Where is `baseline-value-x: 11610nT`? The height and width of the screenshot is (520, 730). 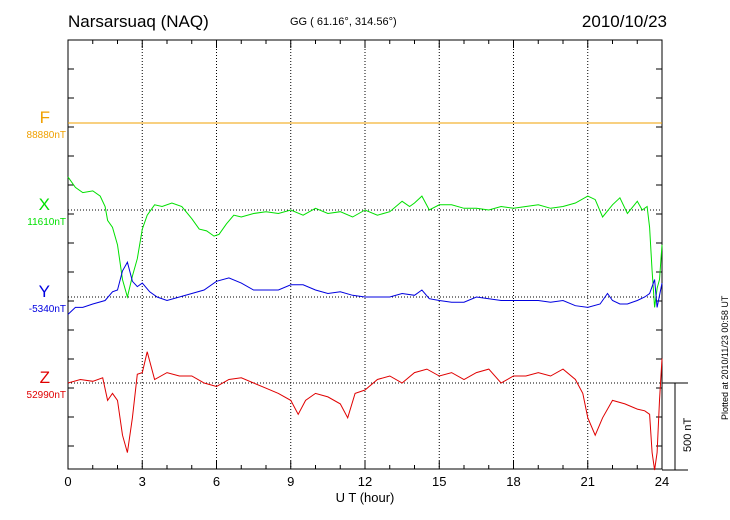
baseline-value-x: 11610nT is located at coordinates (46, 222).